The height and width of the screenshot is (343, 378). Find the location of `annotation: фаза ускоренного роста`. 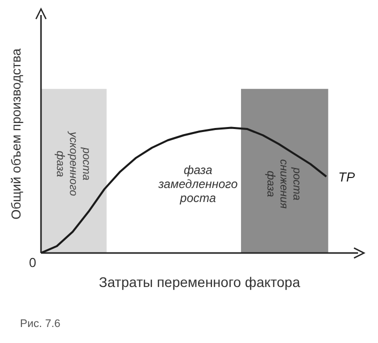

annotation: фаза ускоренного роста is located at coordinates (73, 163).